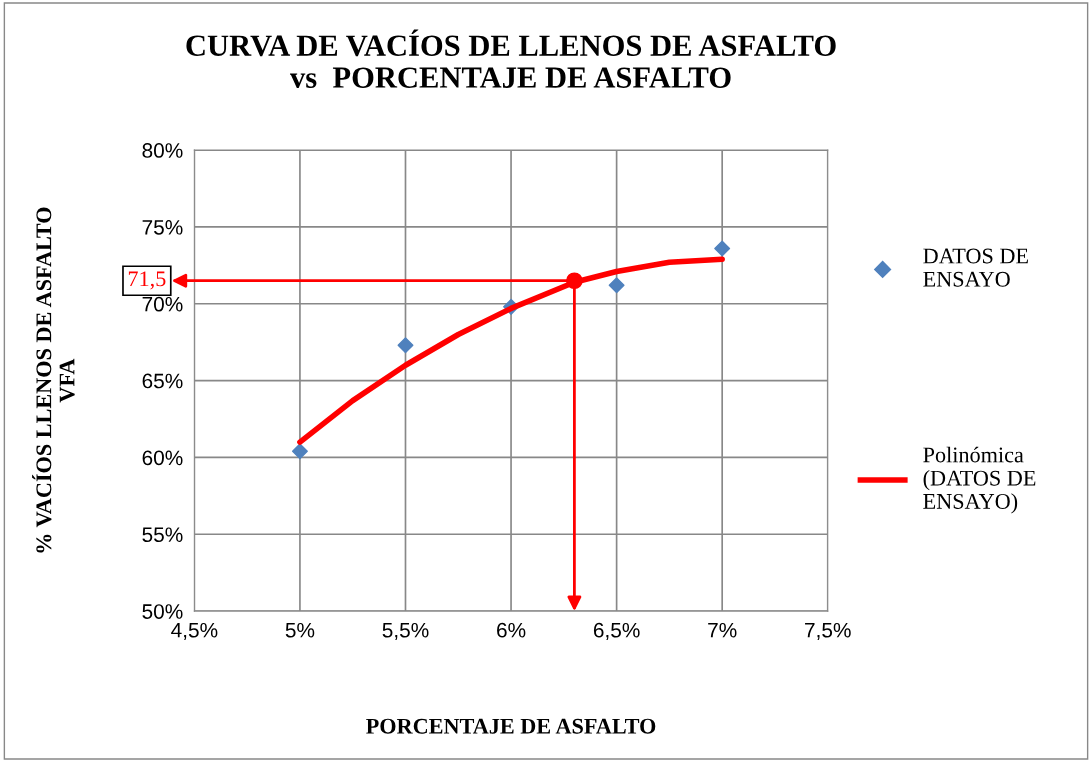 The image size is (1092, 762). I want to click on y-tick-label: 80%, so click(162, 150).